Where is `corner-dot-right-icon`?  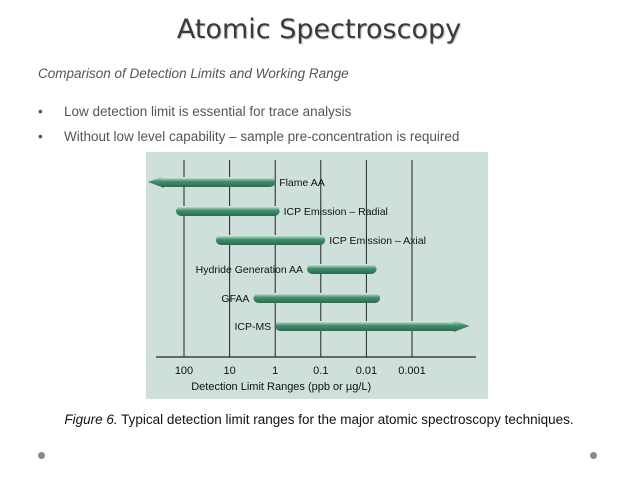 corner-dot-right-icon is located at coordinates (593, 455).